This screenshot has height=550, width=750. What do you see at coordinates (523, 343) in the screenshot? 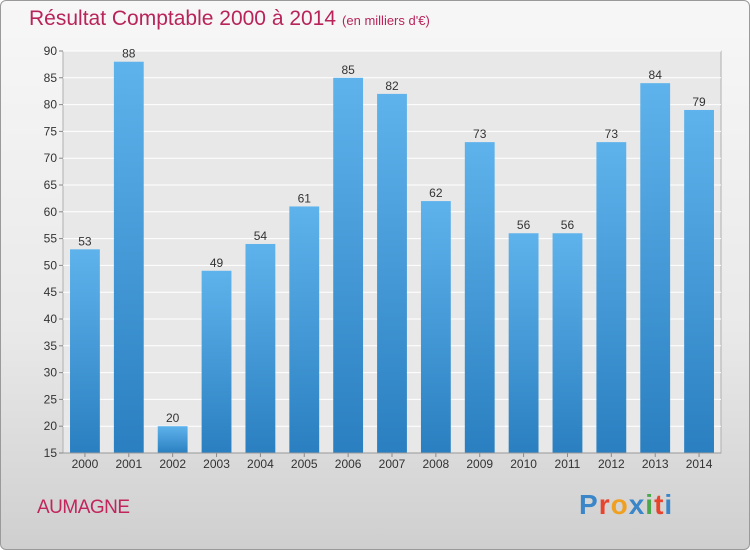
I see `bar-2010` at bounding box center [523, 343].